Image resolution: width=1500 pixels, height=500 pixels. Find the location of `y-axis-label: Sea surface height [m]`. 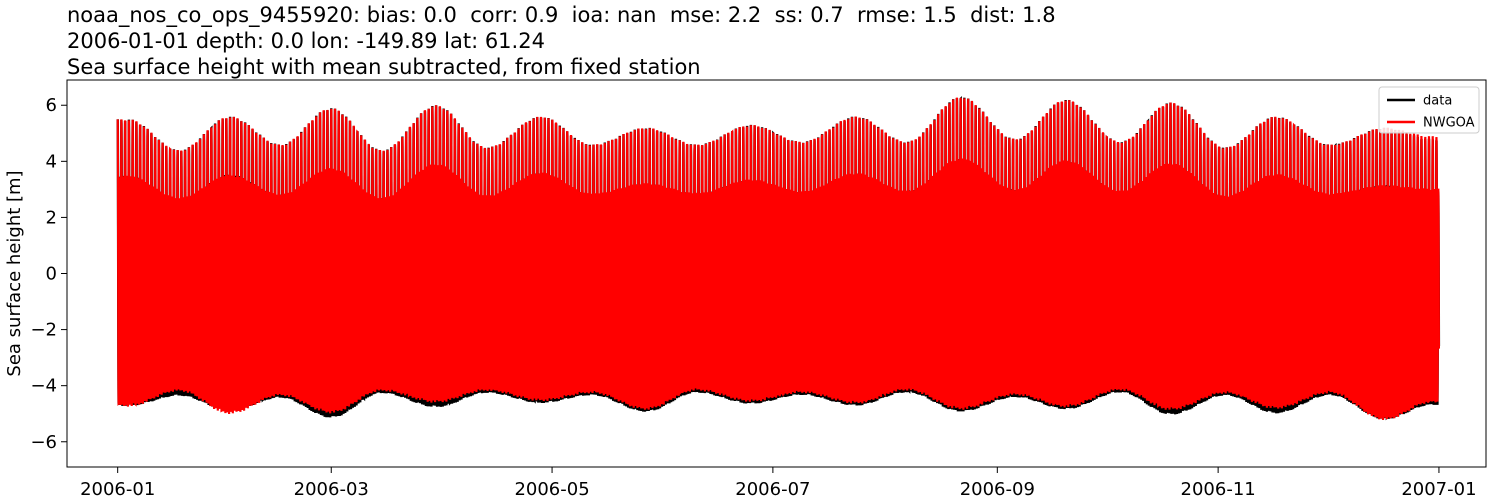

y-axis-label: Sea surface height [m] is located at coordinates (14, 273).